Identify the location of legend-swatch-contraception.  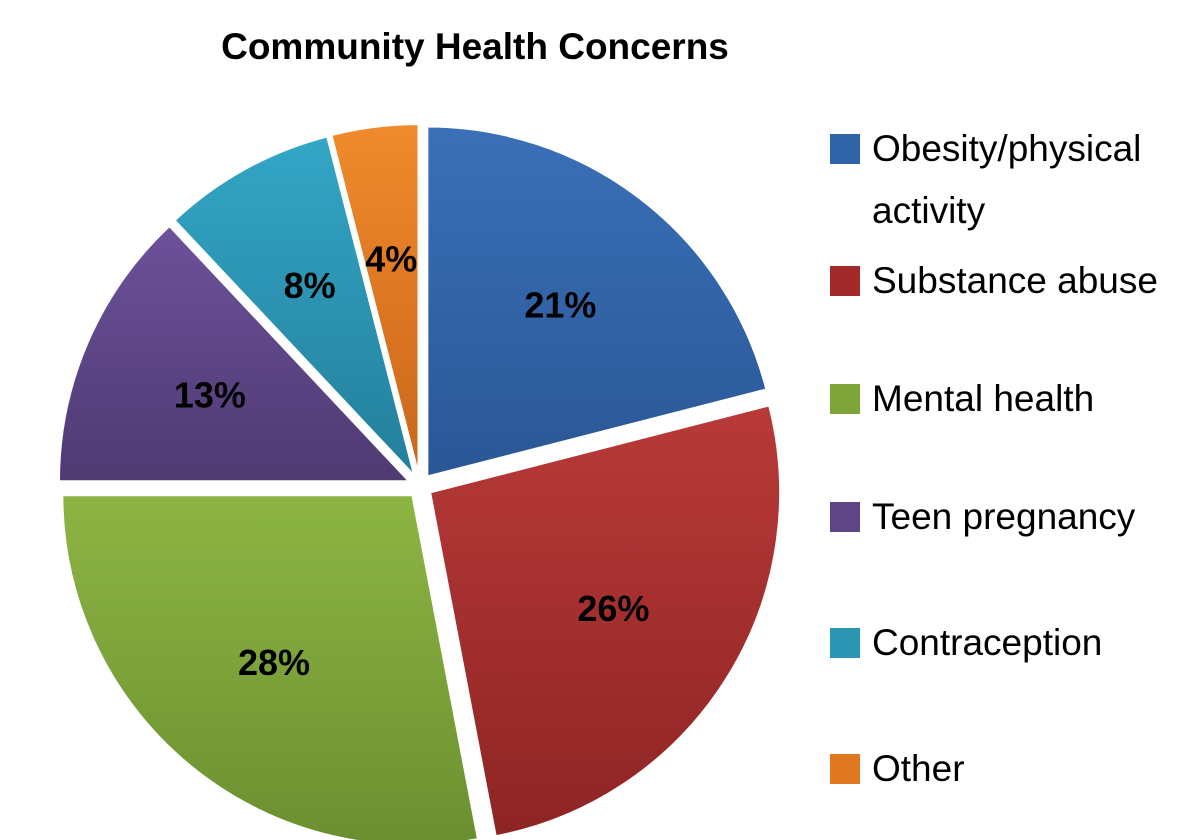
(845, 643).